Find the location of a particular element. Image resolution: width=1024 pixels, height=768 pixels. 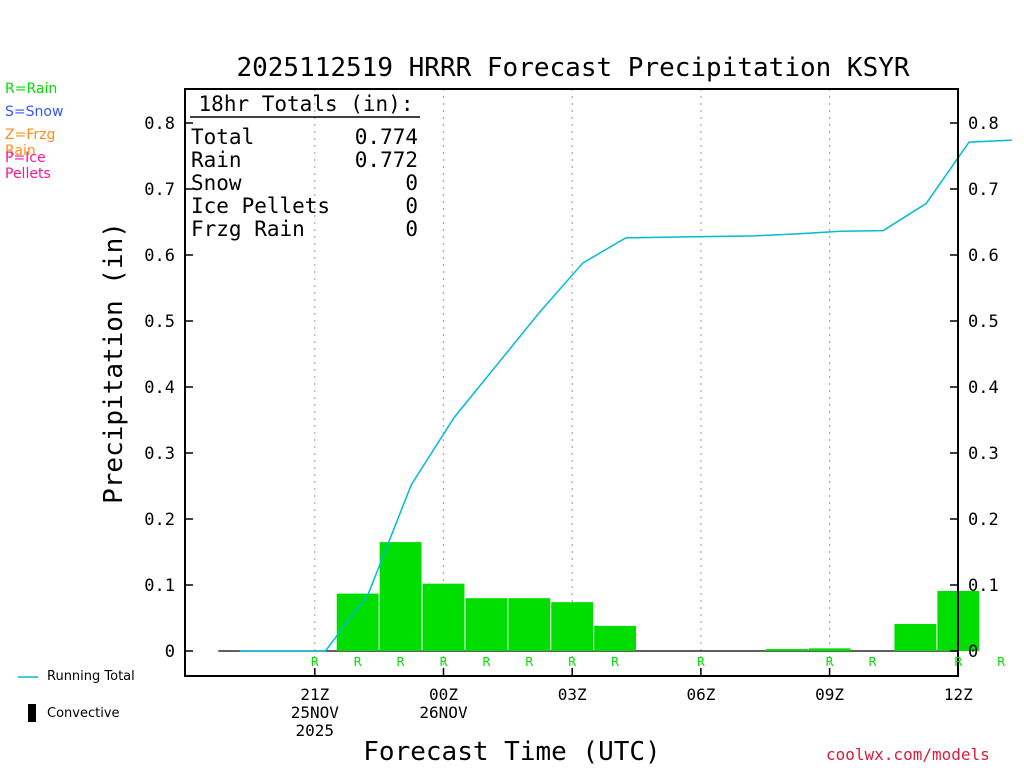

y-tick-label-right-1: 0.1 is located at coordinates (983, 586).